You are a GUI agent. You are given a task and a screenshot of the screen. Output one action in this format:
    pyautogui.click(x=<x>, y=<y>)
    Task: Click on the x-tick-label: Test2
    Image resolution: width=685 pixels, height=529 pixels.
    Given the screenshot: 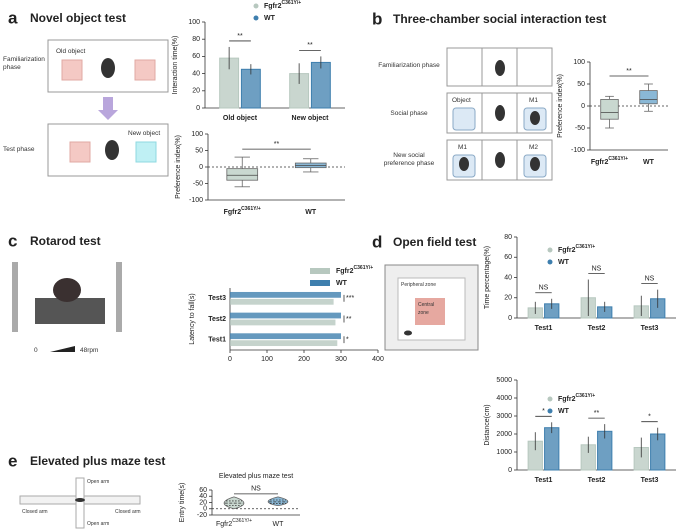 What is the action you would take?
    pyautogui.click(x=597, y=328)
    